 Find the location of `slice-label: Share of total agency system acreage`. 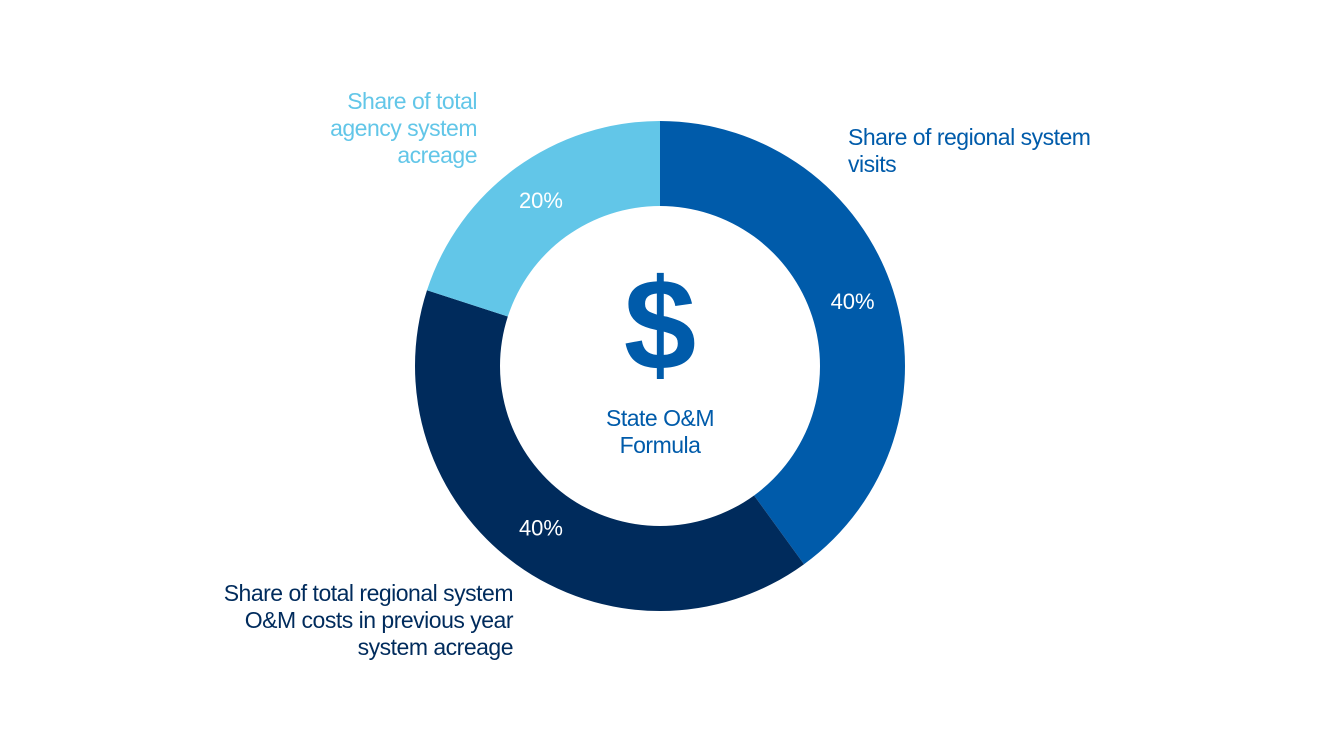

slice-label: Share of total agency system acreage is located at coordinates (403, 128).